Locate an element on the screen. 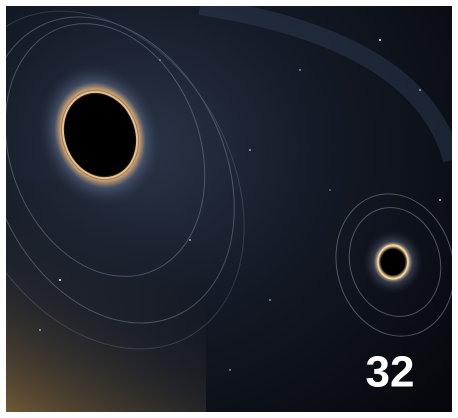 This screenshot has width=458, height=418. photon-ring-small is located at coordinates (393, 262).